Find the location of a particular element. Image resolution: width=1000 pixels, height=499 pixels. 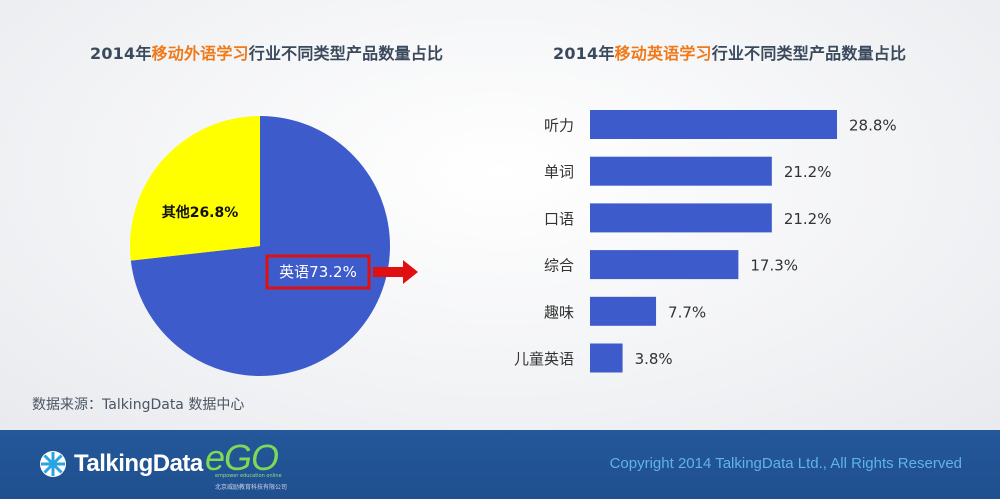

bar-category-label: 综合 is located at coordinates (559, 266).